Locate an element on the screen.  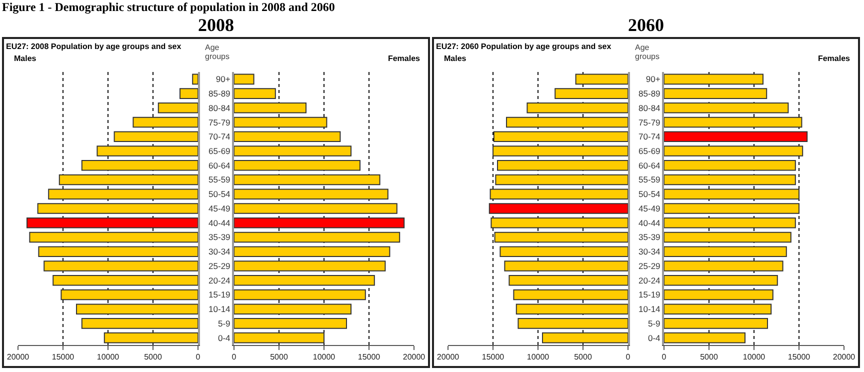
caption: Figure 1 - Demographic structure of population in 2008 and 2060 is located at coordinates (168, 7).